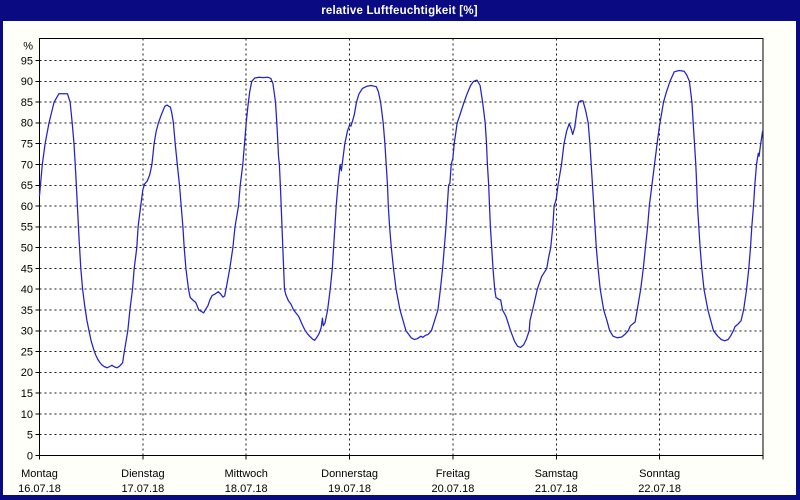  I want to click on y-tick-label: 60, so click(27, 207).